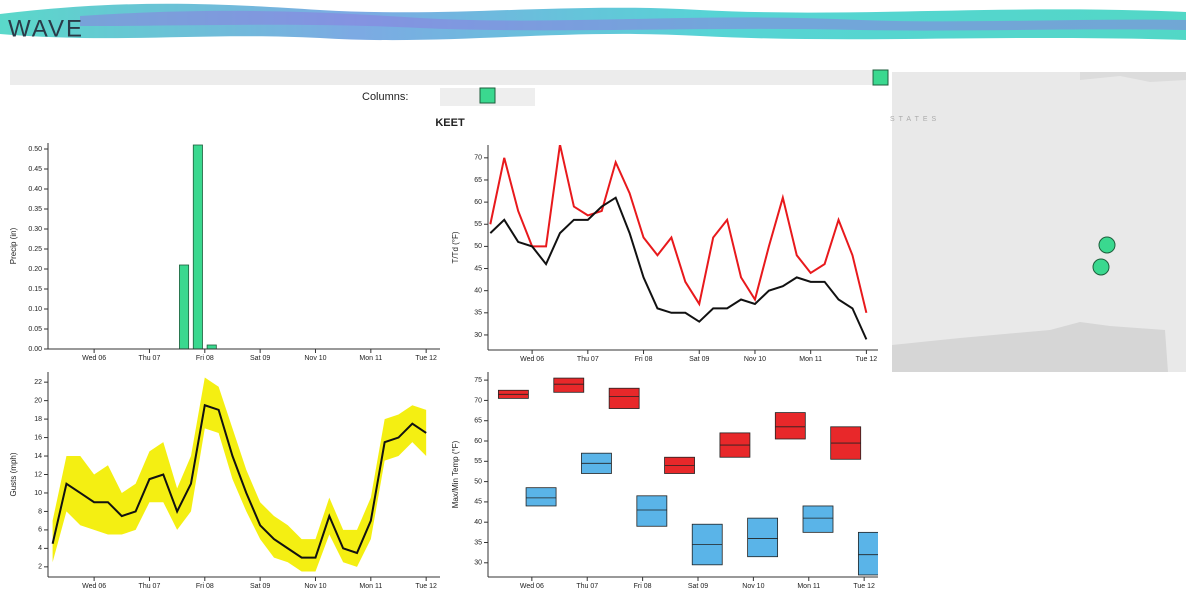 This screenshot has width=1186, height=598. I want to click on station-title: KEET, so click(450, 123).